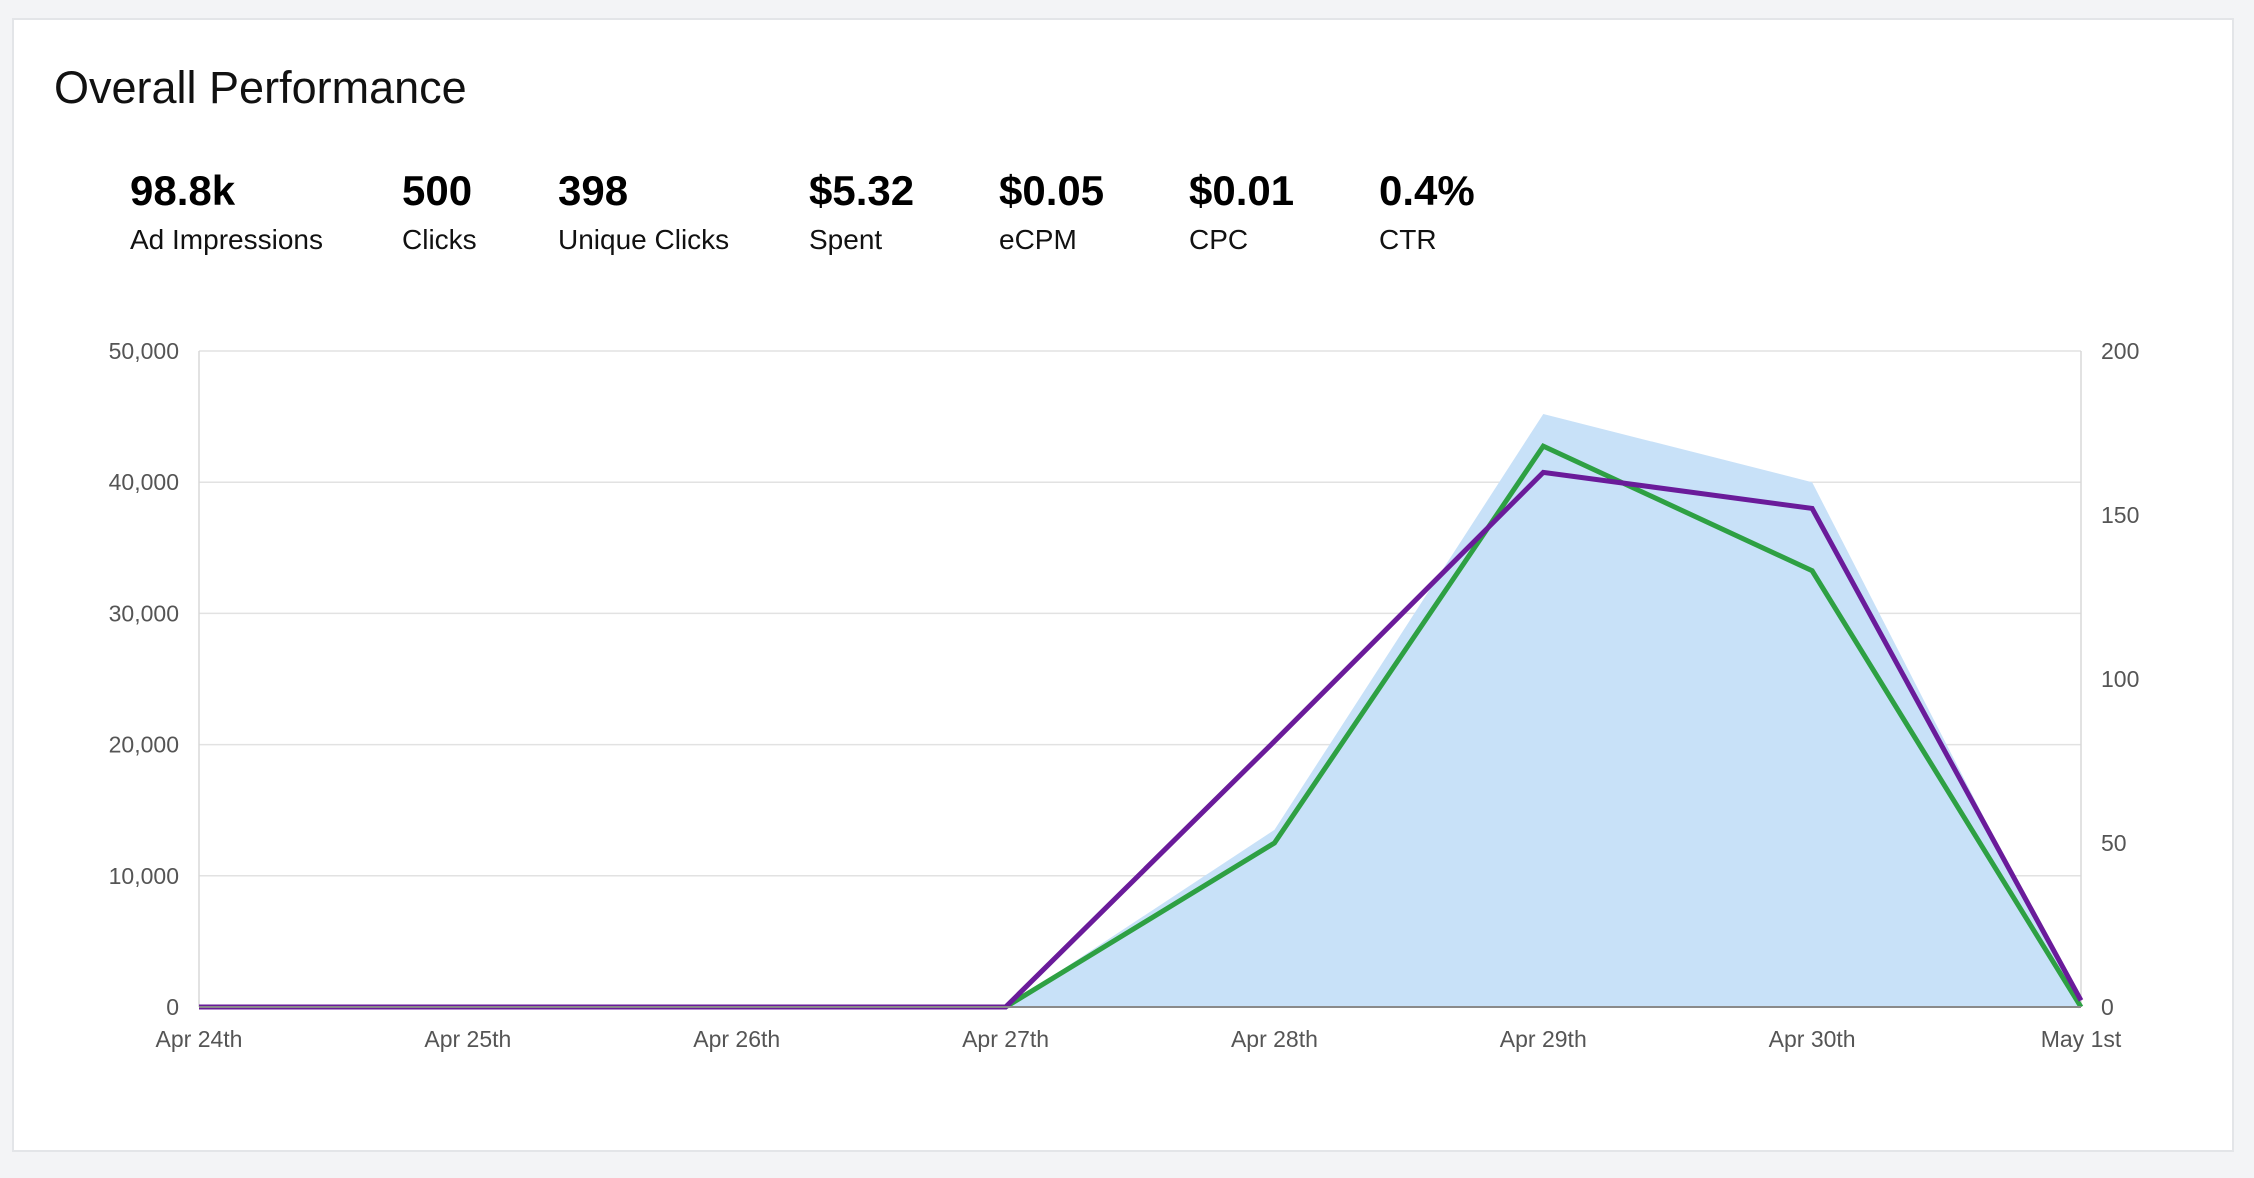 Image resolution: width=2254 pixels, height=1178 pixels. I want to click on metric-value: $5.32, so click(862, 190).